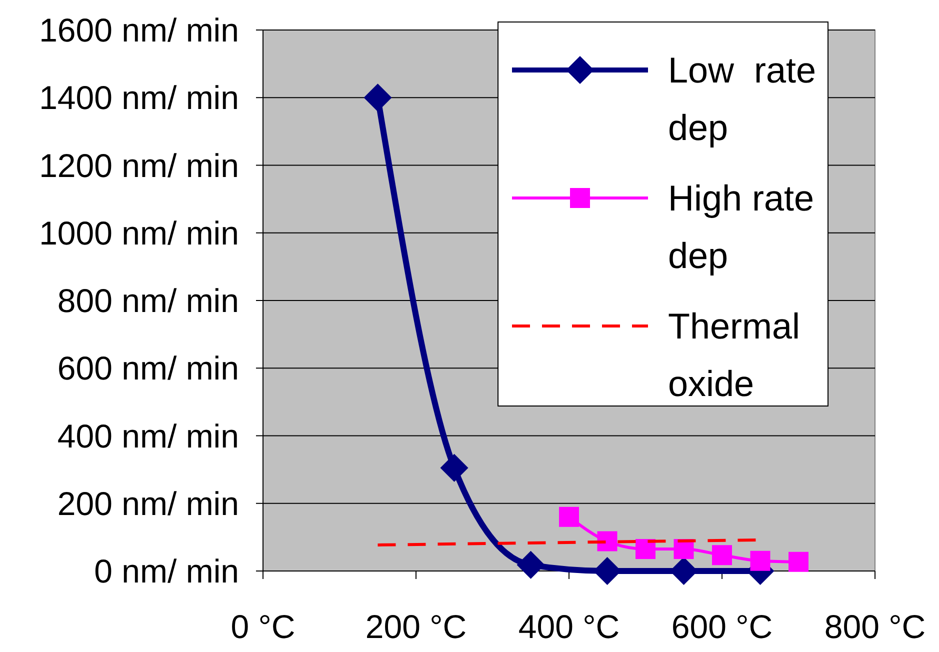 Image resolution: width=939 pixels, height=652 pixels. Describe the element at coordinates (722, 626) in the screenshot. I see `x-tick-label: 600 °C` at that location.